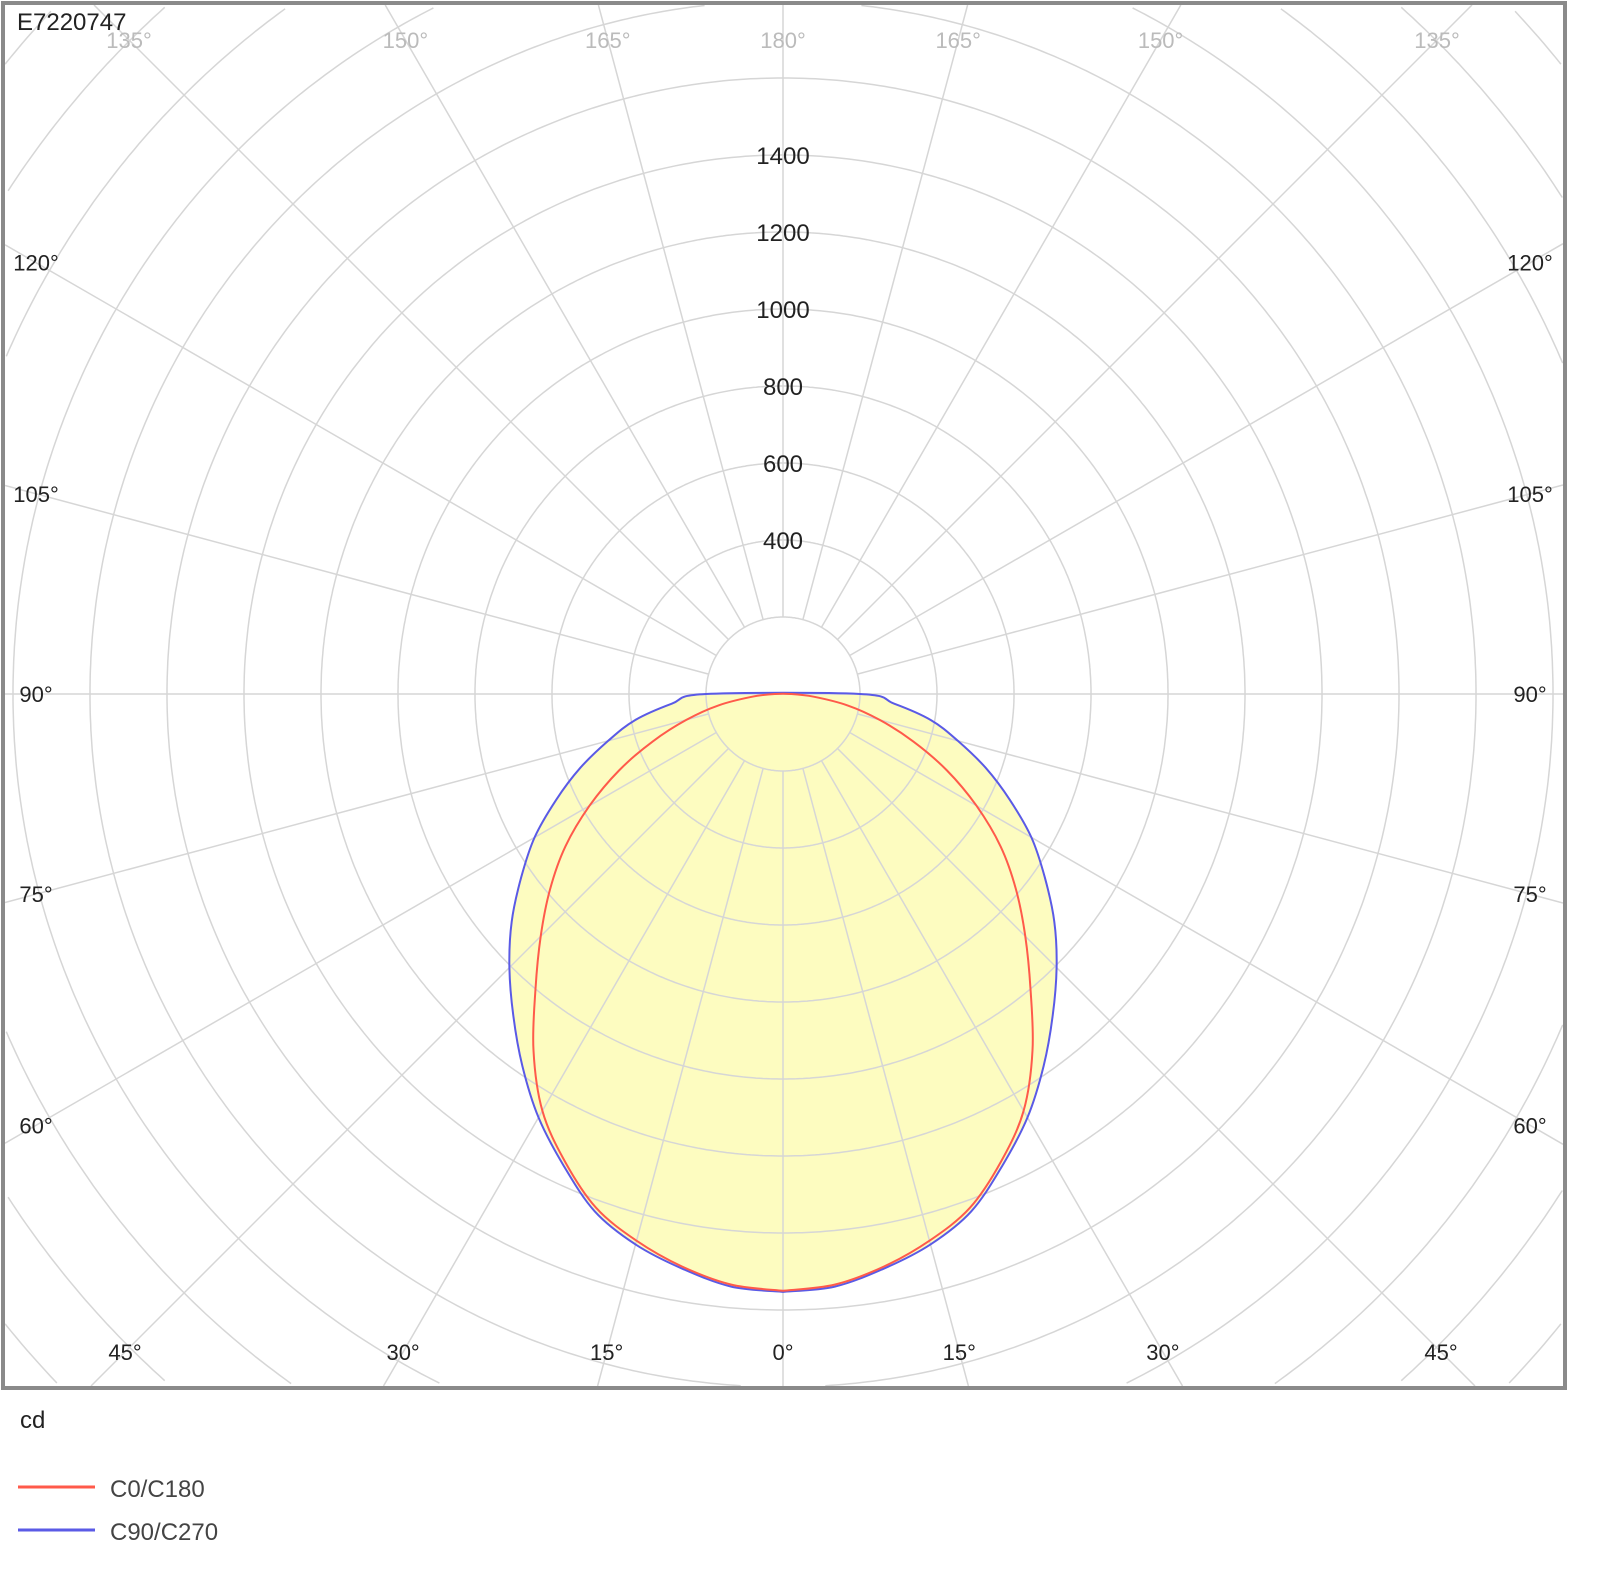  I want to click on radial-tick-label: 800, so click(783, 387).